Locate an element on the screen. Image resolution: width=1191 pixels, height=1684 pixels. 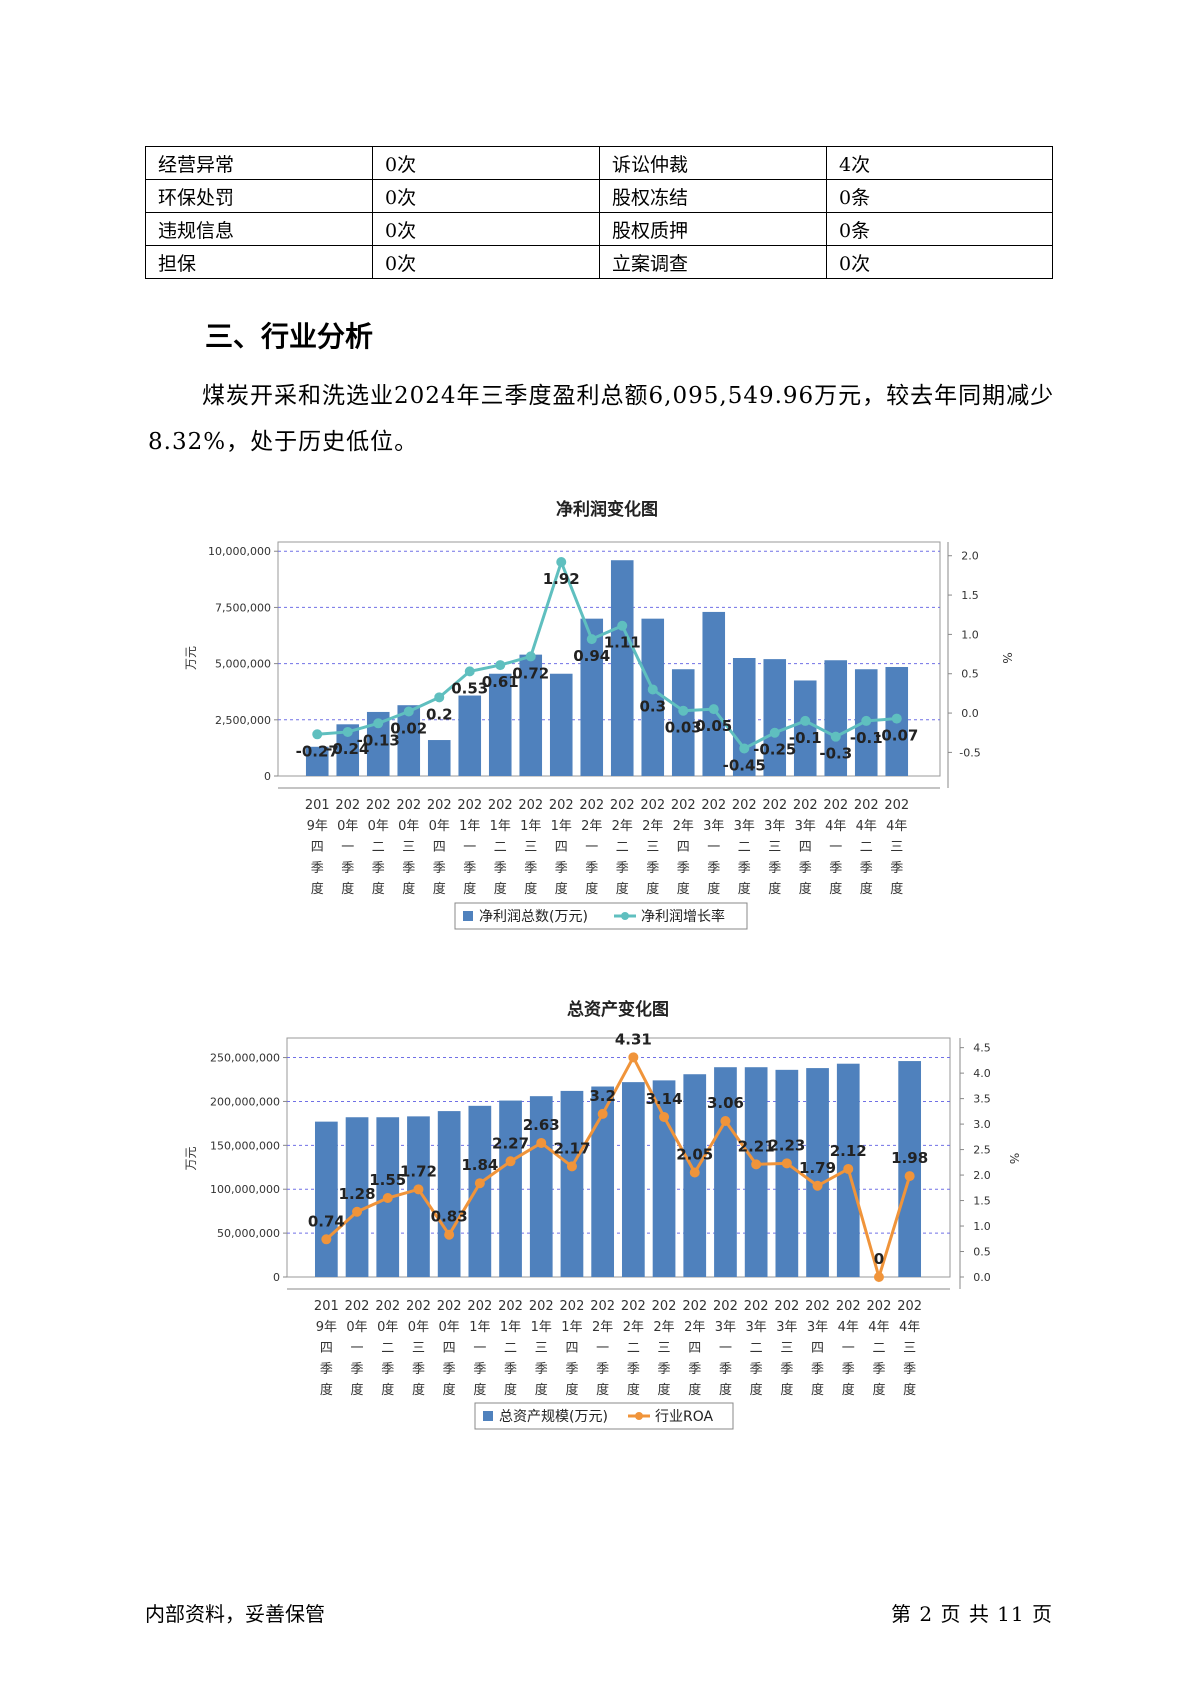
table-cell: 股权质押 is located at coordinates (713, 229).